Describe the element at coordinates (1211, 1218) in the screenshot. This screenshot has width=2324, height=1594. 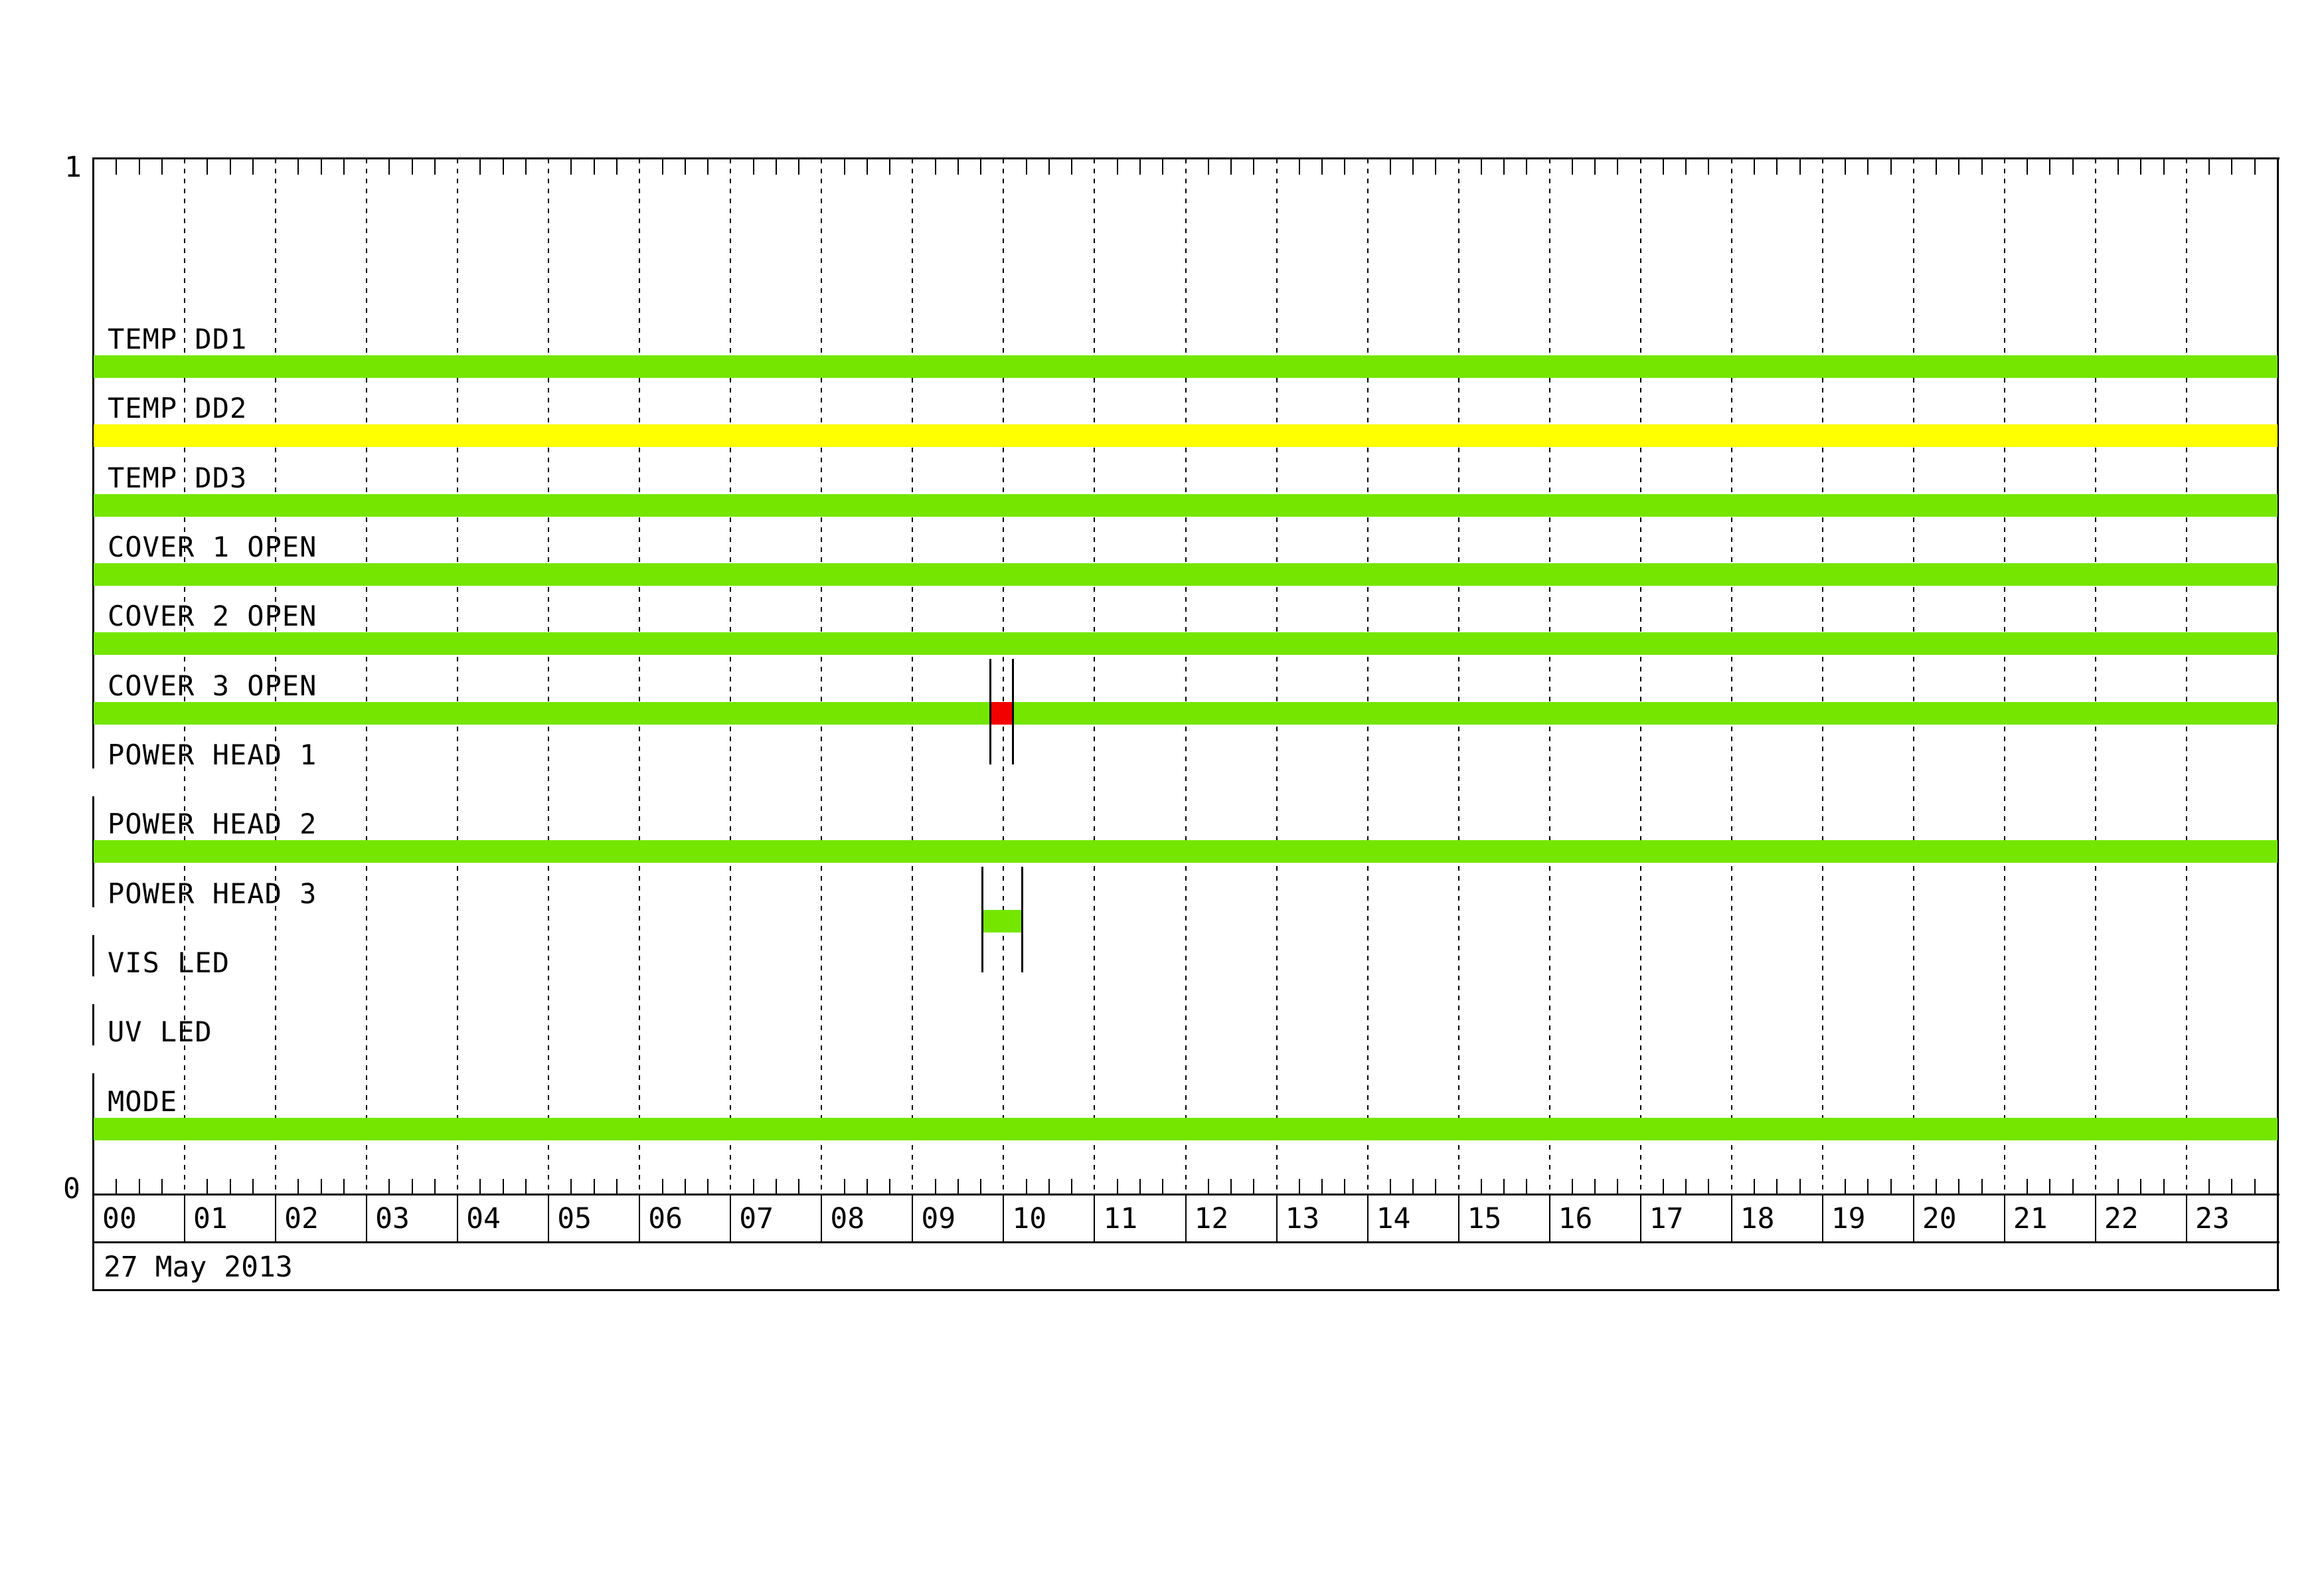
I see `hour-label: 12` at that location.